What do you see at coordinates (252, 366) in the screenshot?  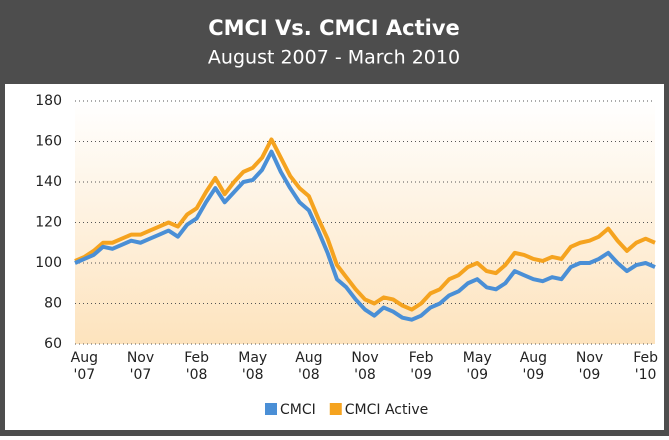 I see `x-tick-label: May '08` at bounding box center [252, 366].